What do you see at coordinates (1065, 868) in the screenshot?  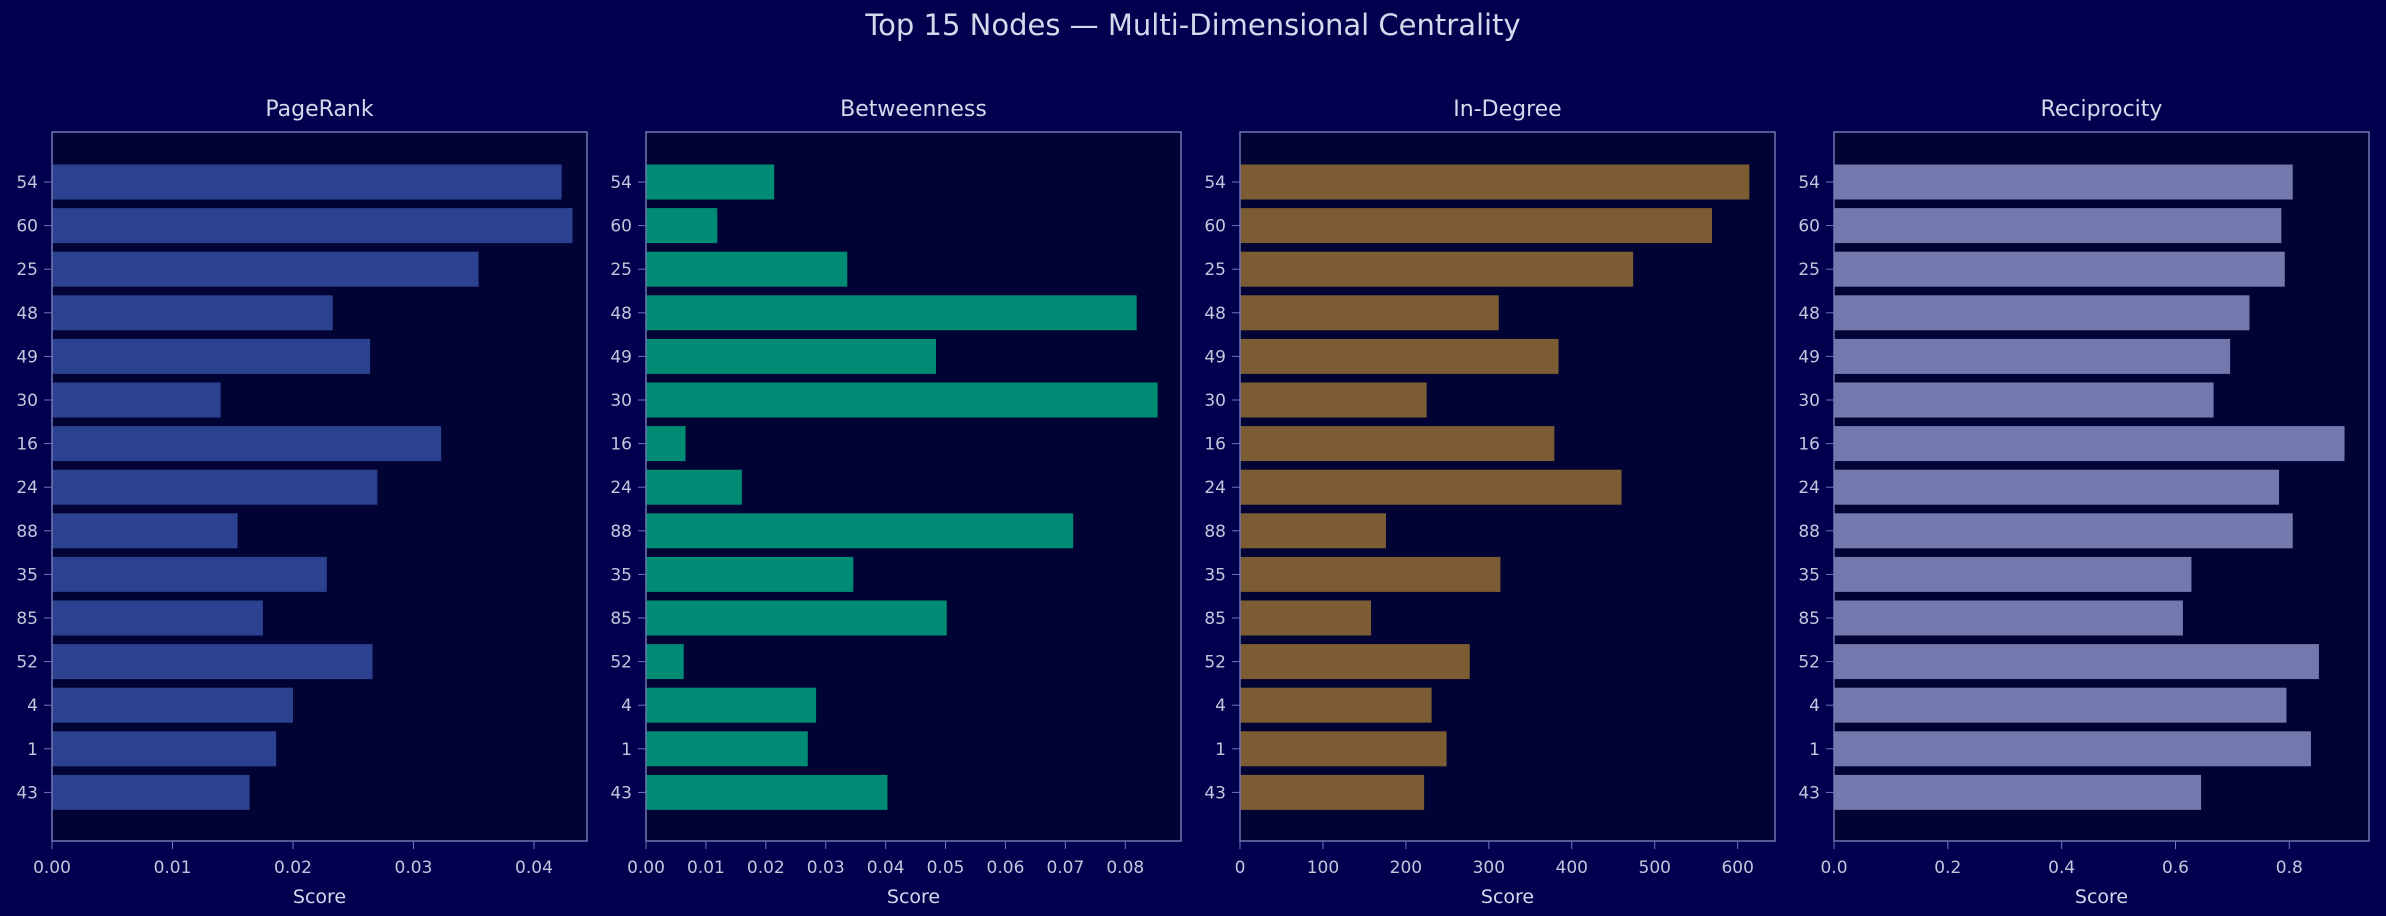 I see `x-tick-label: 0.07` at bounding box center [1065, 868].